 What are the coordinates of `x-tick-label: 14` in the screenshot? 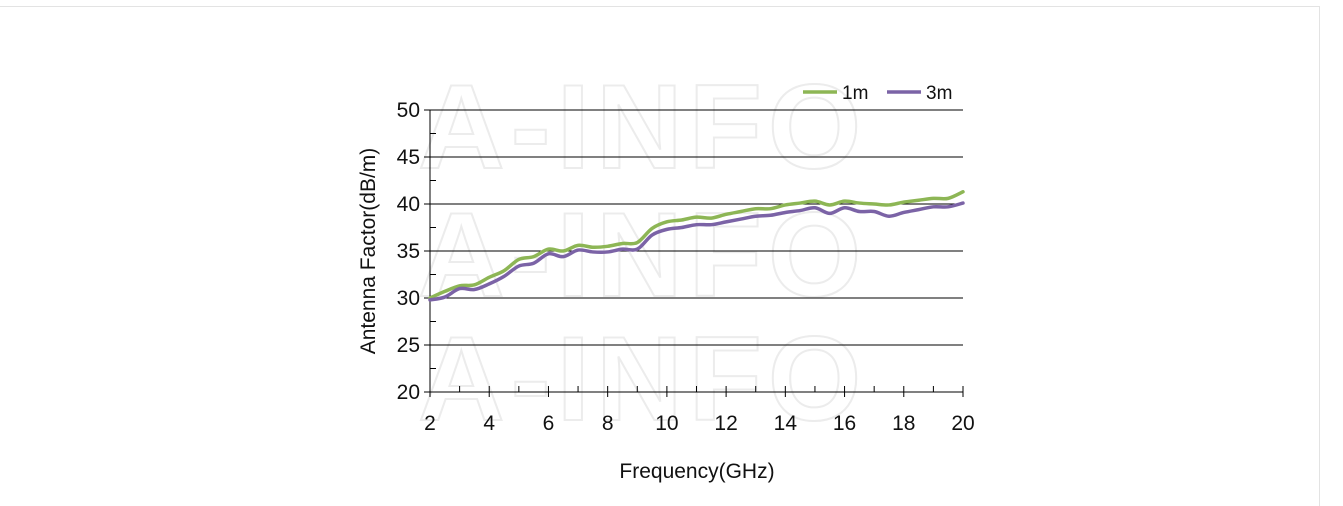 It's located at (786, 423).